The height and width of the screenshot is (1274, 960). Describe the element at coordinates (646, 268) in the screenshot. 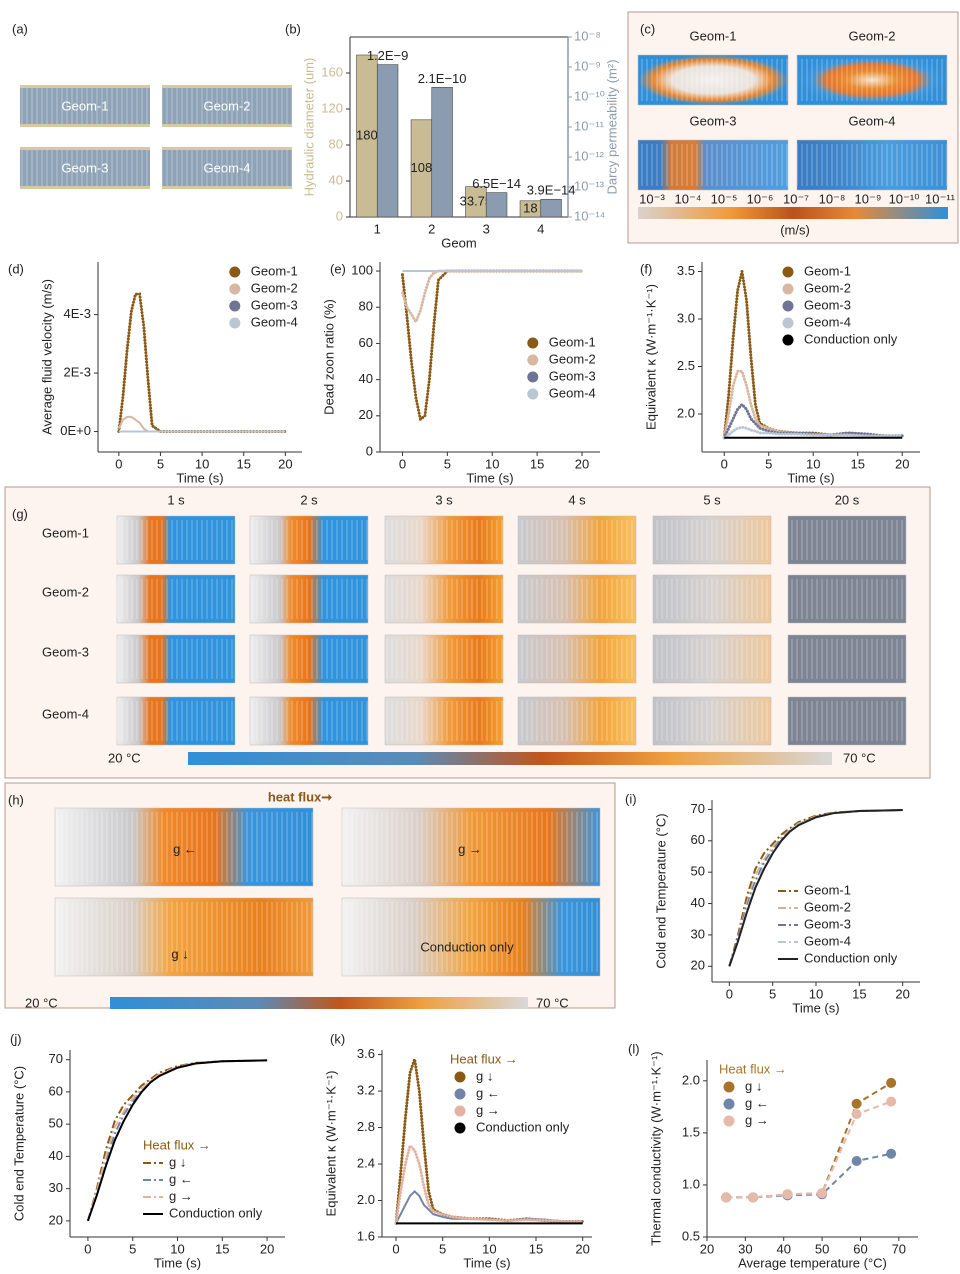

I see `panel-label: (f)` at that location.